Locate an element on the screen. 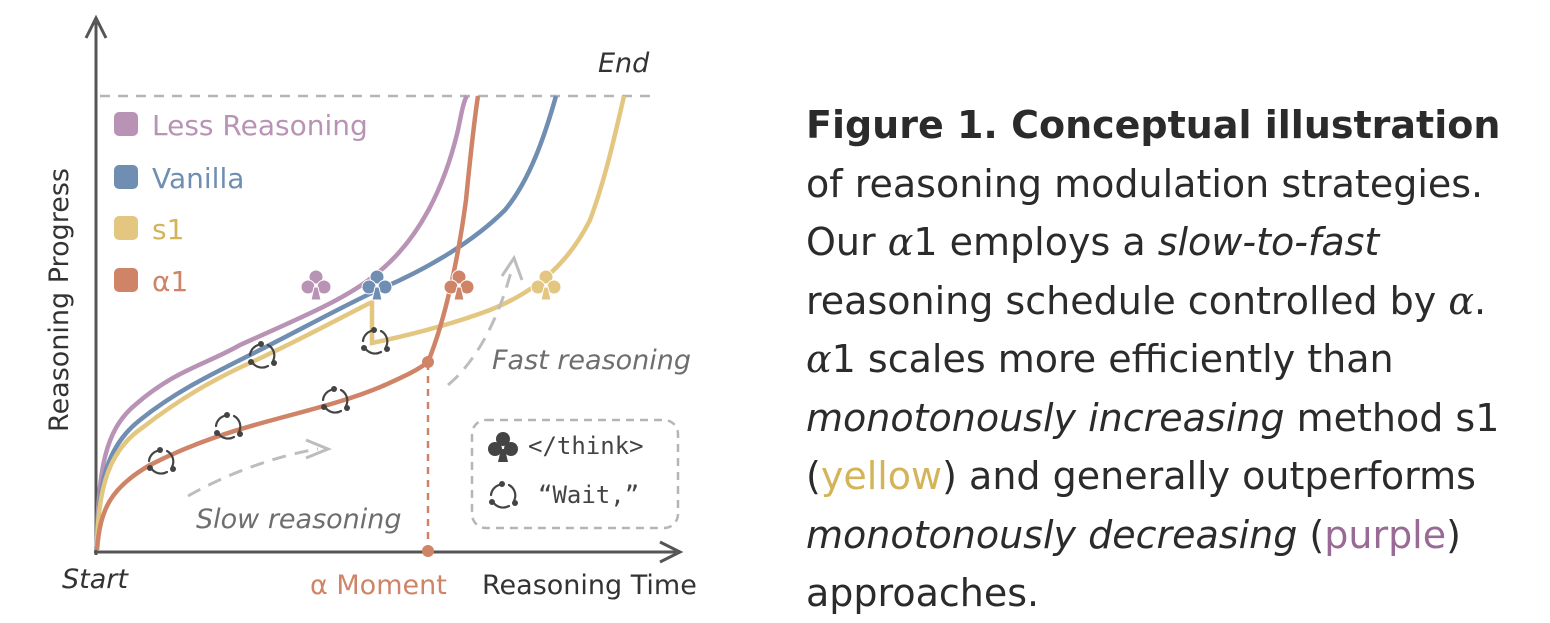 The image size is (1550, 623). caption-text-8: ( is located at coordinates (1311, 534).